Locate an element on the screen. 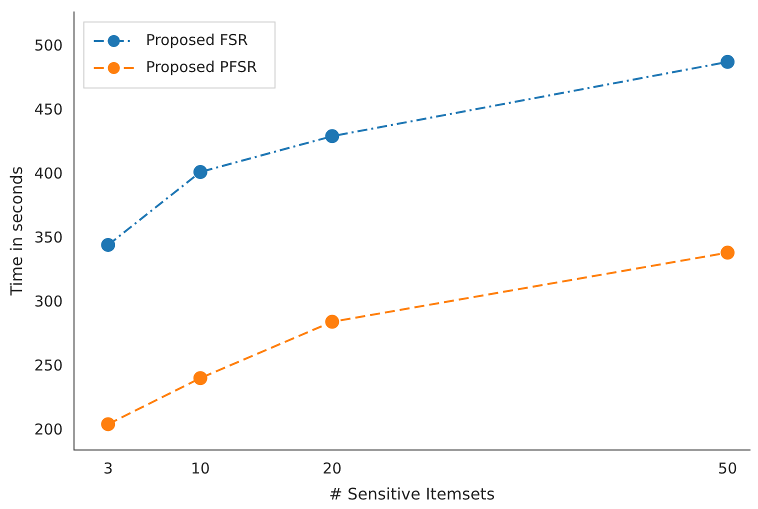 The width and height of the screenshot is (758, 509). y-tick-label: 250 is located at coordinates (48, 365).